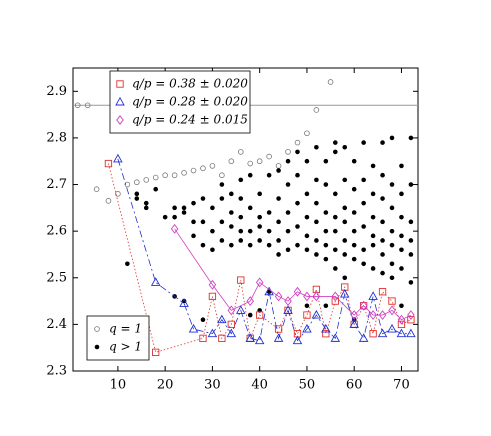  I want to click on legend-bottom: q = 1 q > 1, so click(118, 338).